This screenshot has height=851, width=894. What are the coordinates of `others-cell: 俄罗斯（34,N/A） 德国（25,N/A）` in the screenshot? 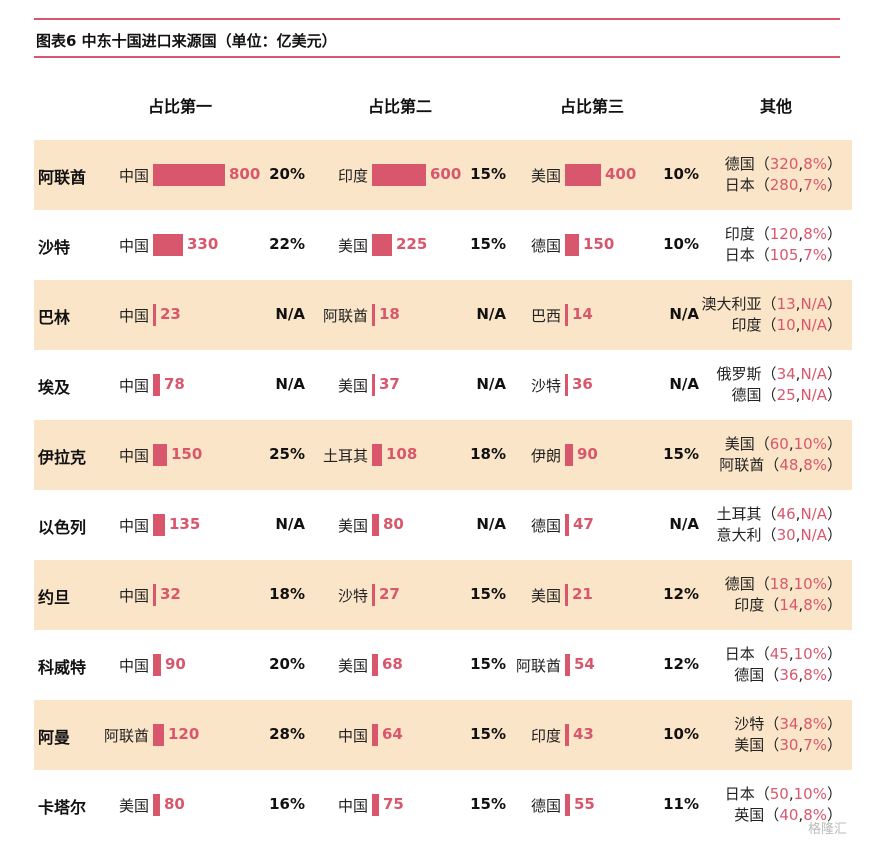 It's located at (752, 385).